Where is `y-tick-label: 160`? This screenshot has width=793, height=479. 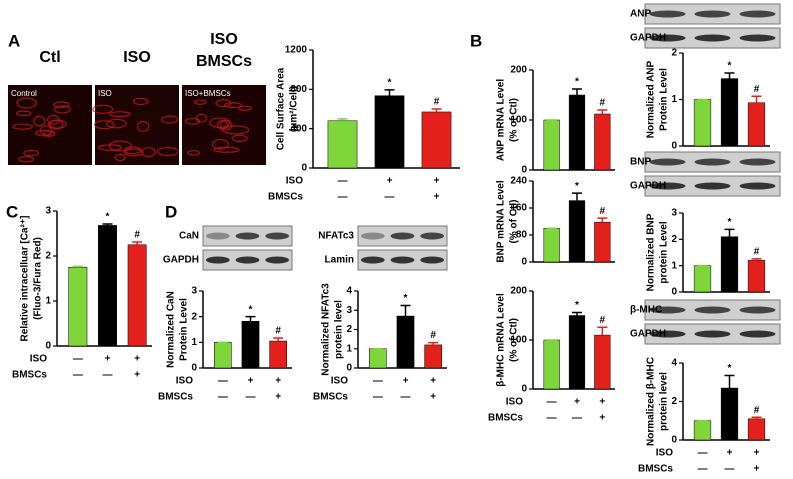 y-tick-label: 160 is located at coordinates (518, 208).